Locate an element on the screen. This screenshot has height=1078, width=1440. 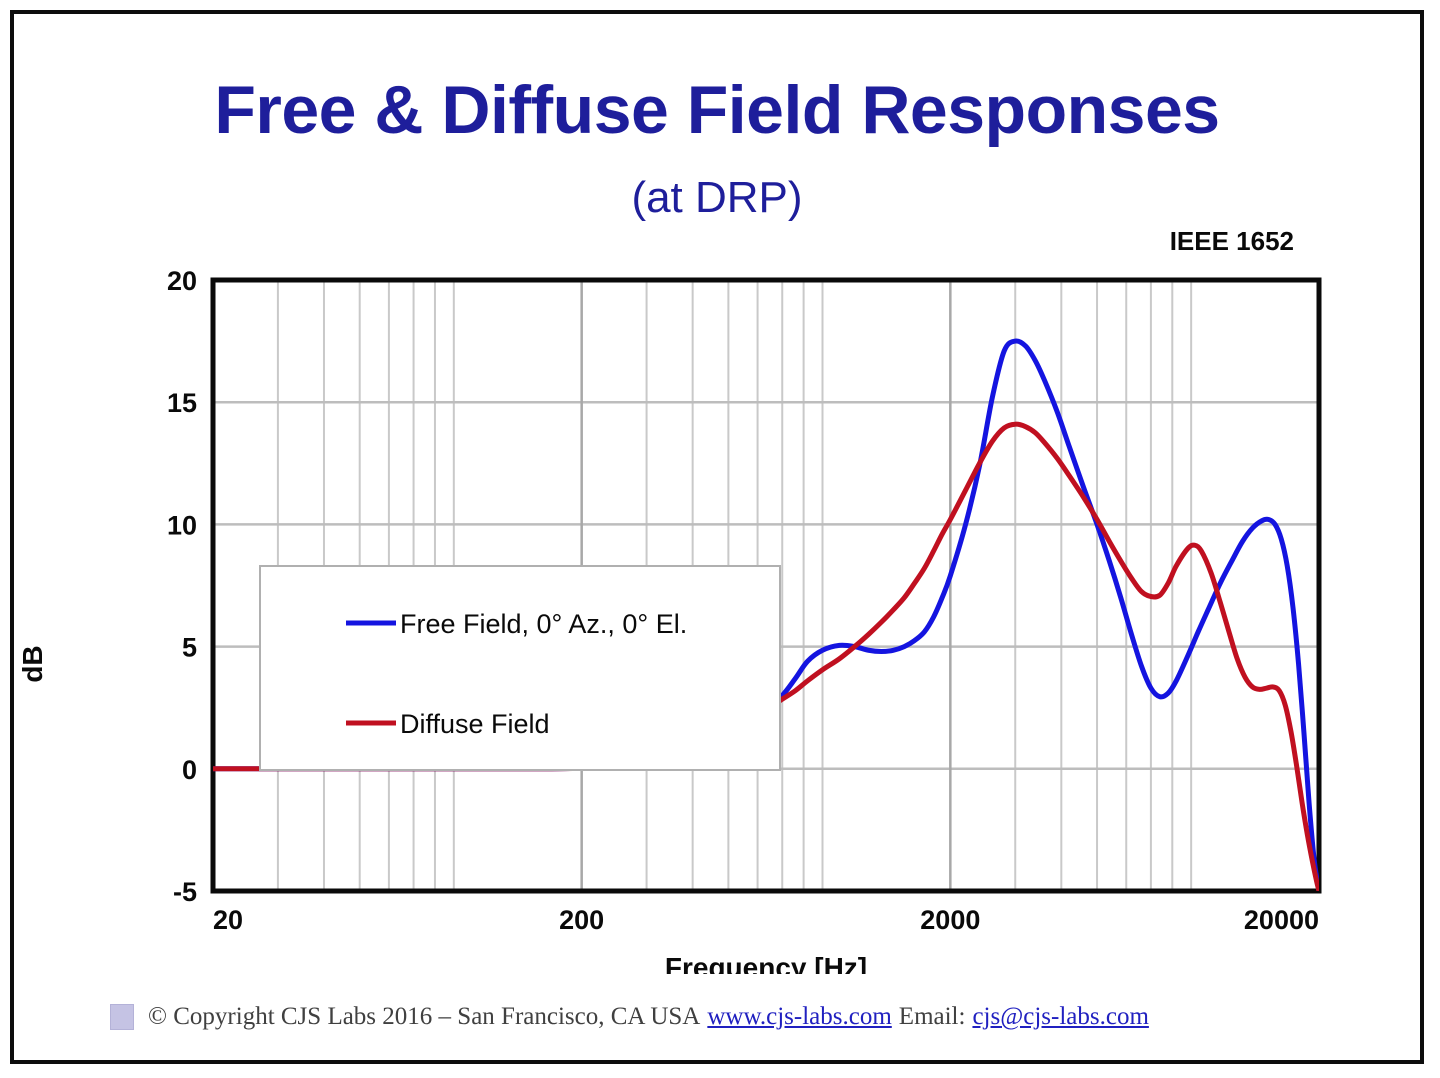
legend-box is located at coordinates (520, 668).